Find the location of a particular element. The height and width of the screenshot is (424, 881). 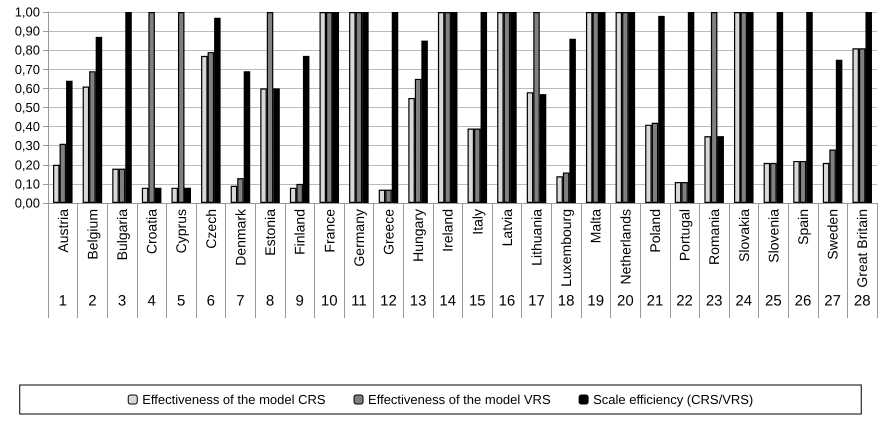

y-tick-label: 0,60 is located at coordinates (27, 88).